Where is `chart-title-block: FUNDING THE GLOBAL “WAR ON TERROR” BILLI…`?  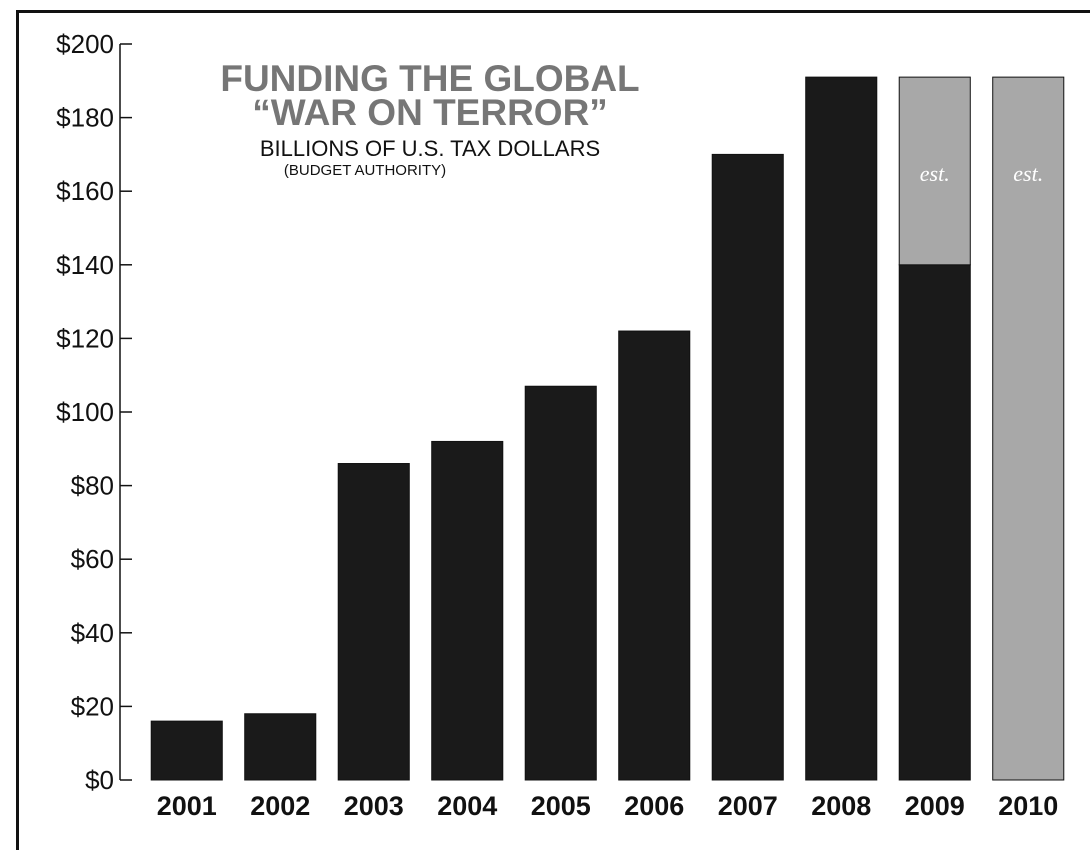
chart-title-block: FUNDING THE GLOBAL “WAR ON TERROR” BILLI… is located at coordinates (430, 119).